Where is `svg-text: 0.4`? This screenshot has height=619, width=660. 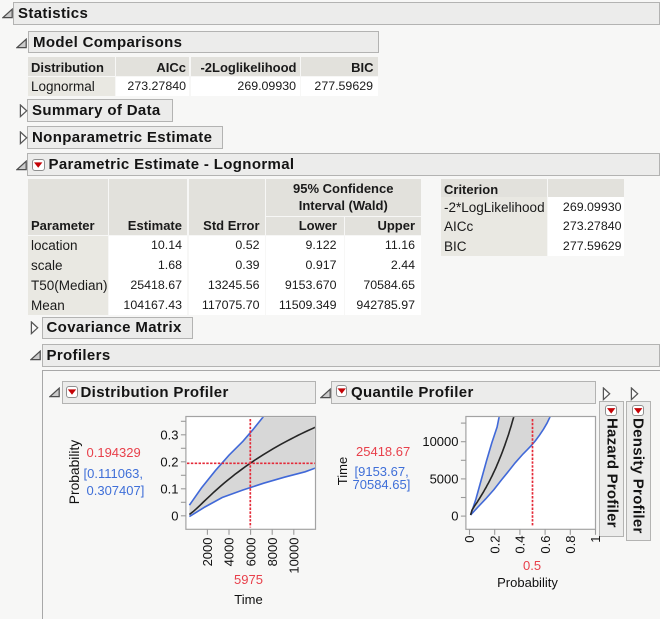 svg-text: 0.4 is located at coordinates (520, 545).